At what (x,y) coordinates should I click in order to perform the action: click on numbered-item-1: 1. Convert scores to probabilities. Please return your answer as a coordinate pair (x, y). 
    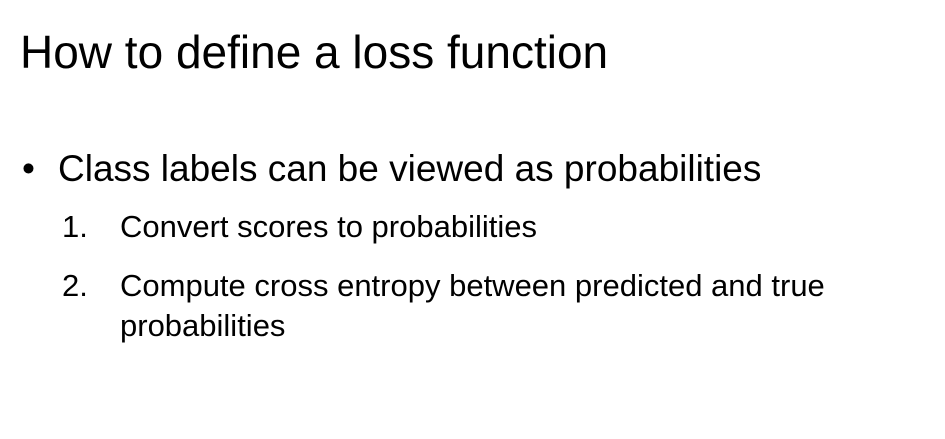
    Looking at the image, I should click on (492, 227).